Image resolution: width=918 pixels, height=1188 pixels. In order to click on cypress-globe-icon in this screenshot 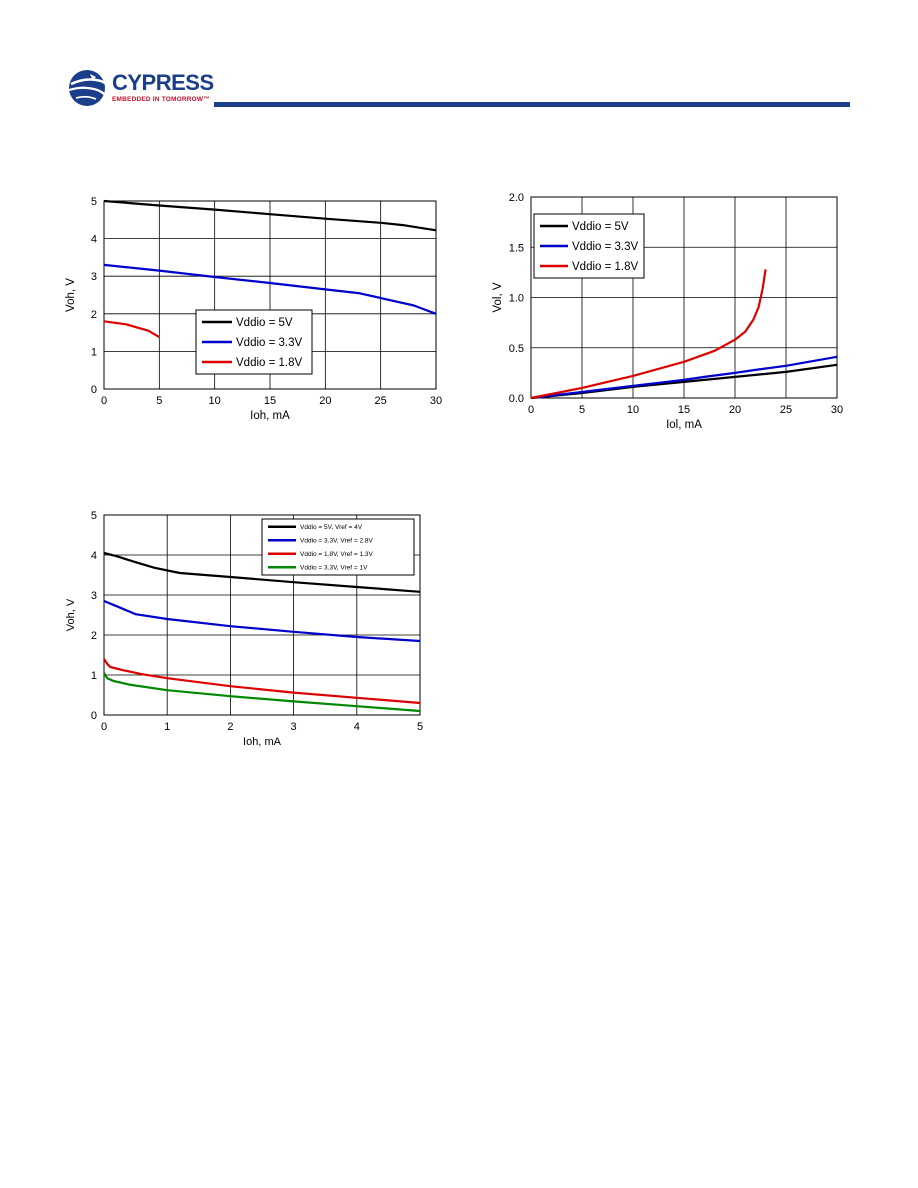, I will do `click(88, 88)`.